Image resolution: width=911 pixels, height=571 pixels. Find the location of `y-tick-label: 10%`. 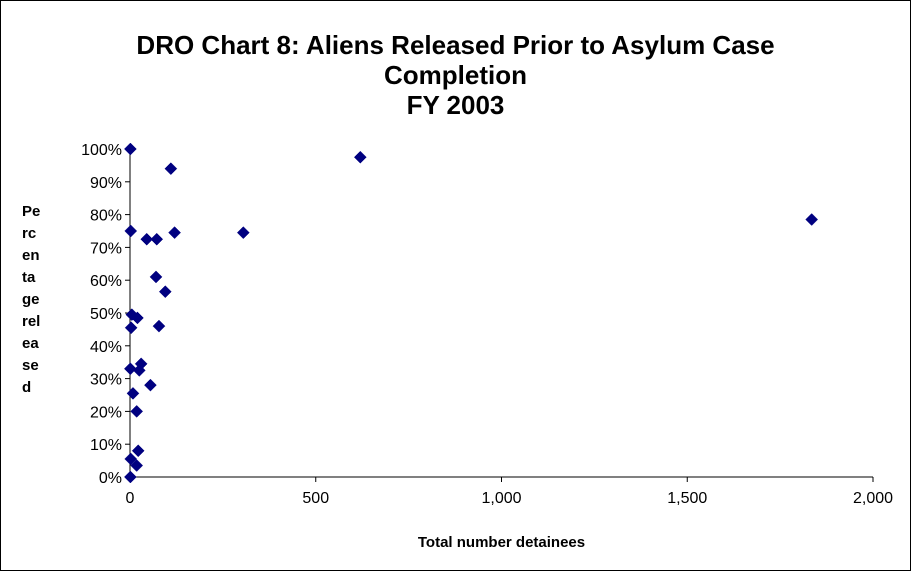

y-tick-label: 10% is located at coordinates (106, 445).